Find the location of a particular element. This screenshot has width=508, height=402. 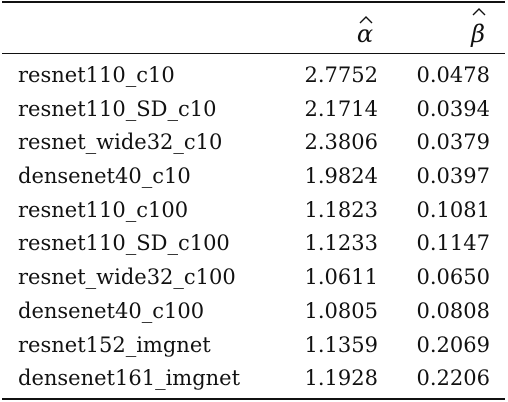

header-rule is located at coordinates (253, 53).